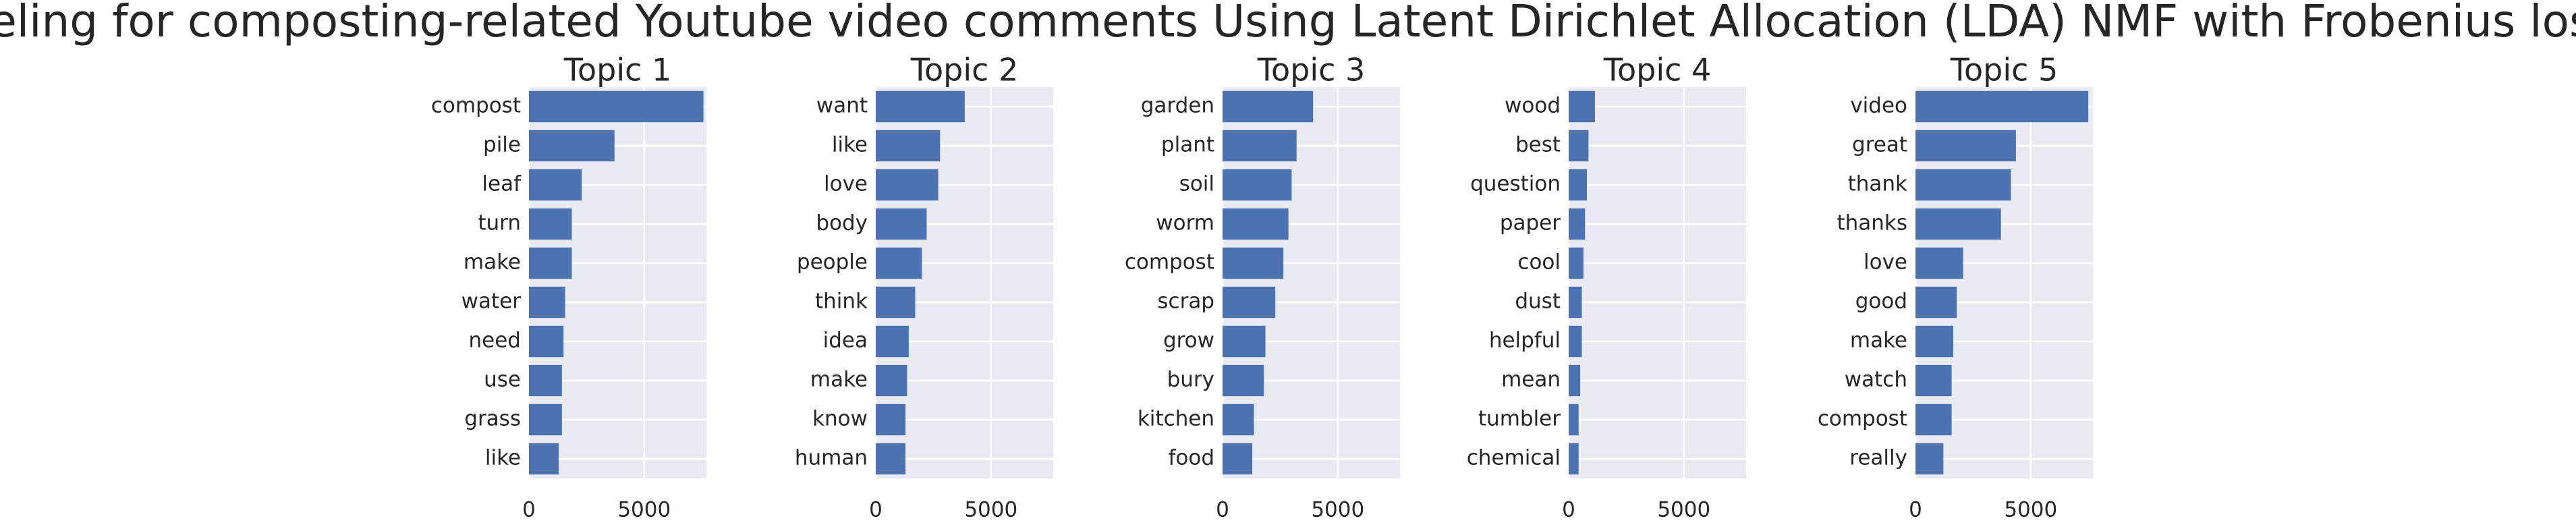  What do you see at coordinates (842, 106) in the screenshot?
I see `y-tick-label: want` at bounding box center [842, 106].